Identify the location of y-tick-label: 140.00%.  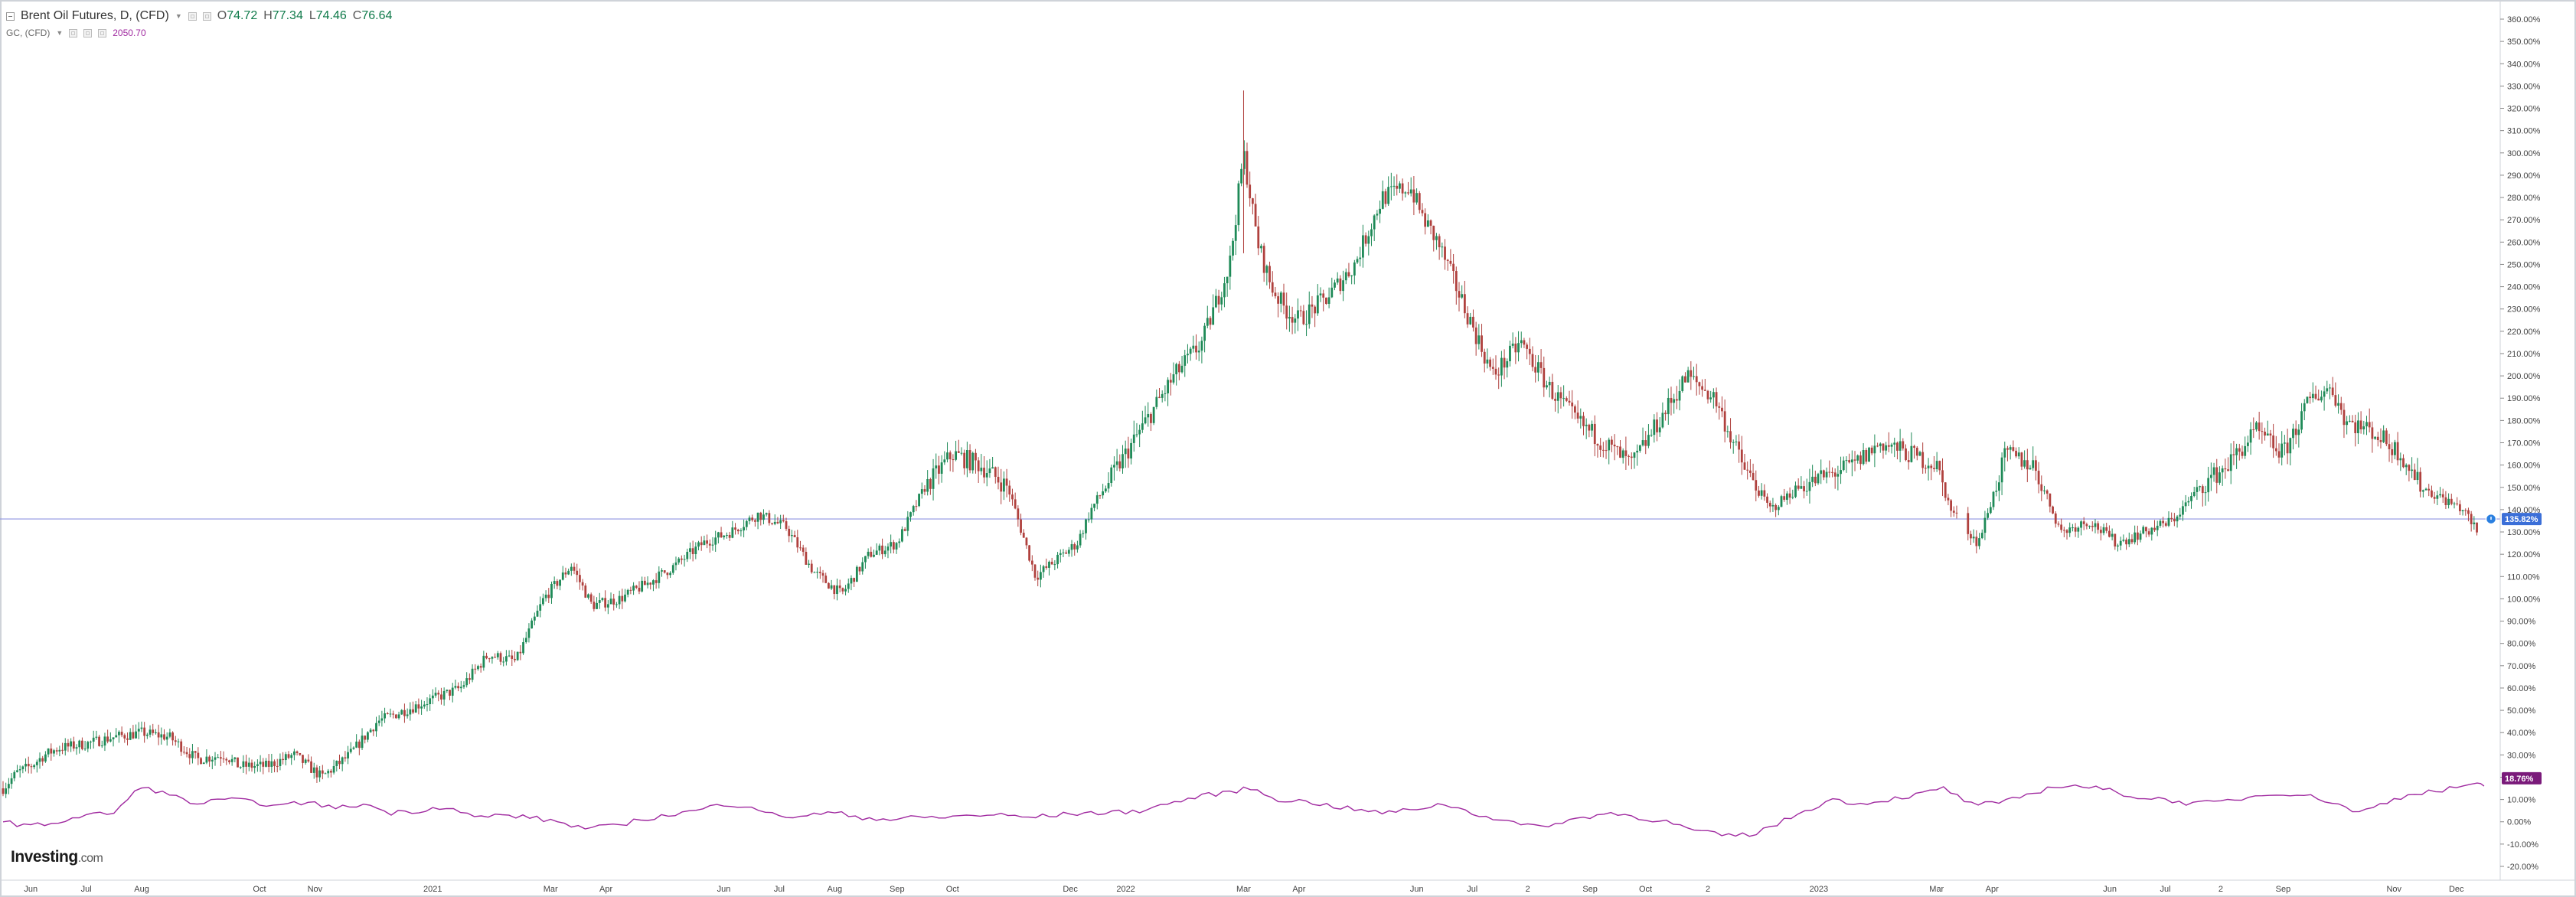
(2524, 510).